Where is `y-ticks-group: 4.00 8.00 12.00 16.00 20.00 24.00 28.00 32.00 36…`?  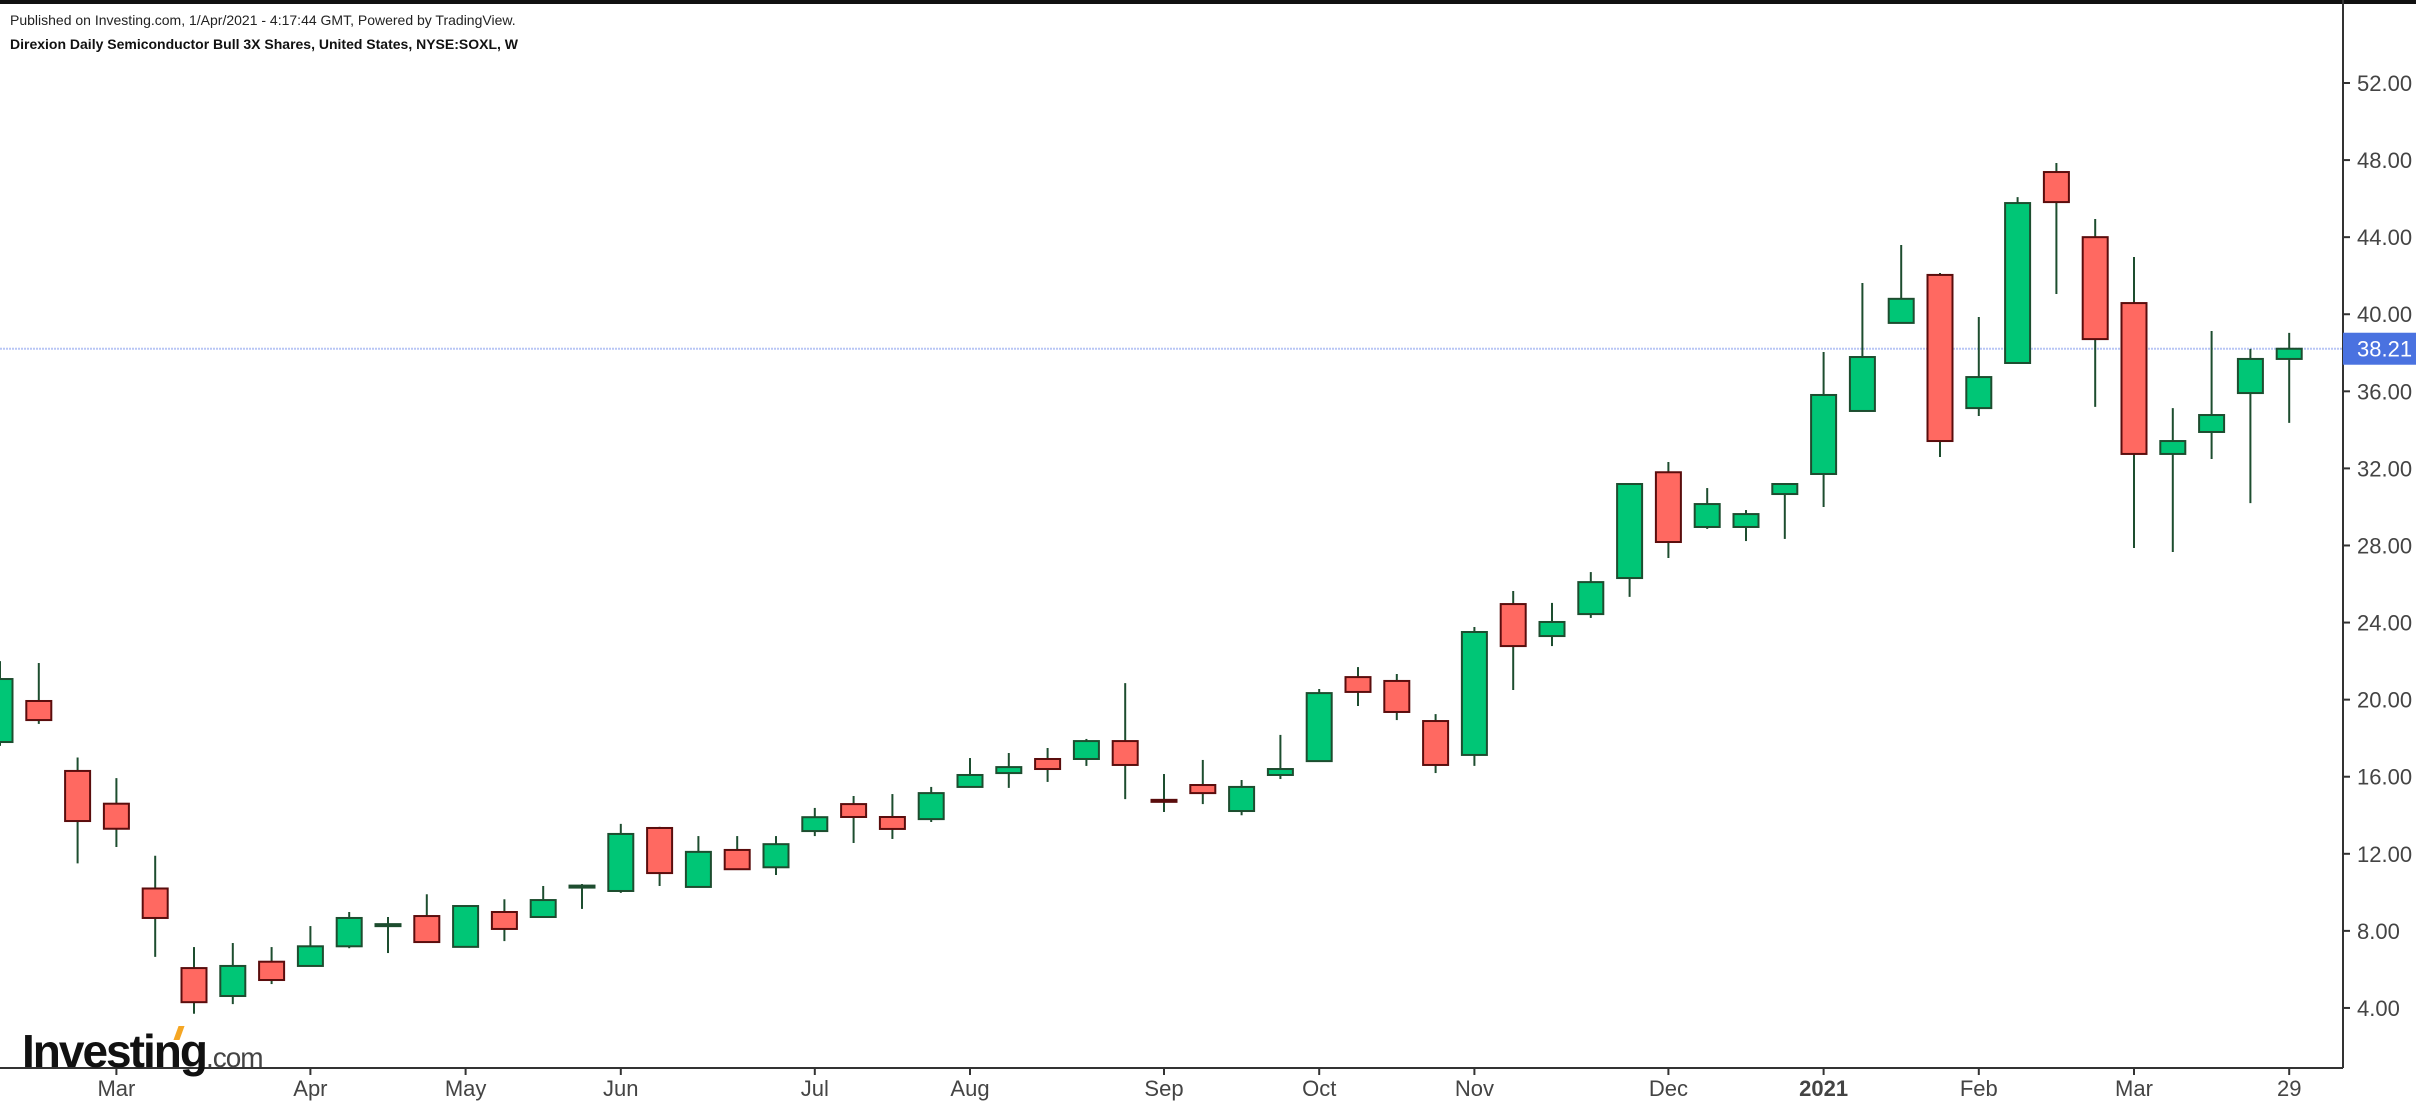
y-ticks-group: 4.00 8.00 12.00 16.00 20.00 24.00 28.00 32.00 36… is located at coordinates (2377, 546).